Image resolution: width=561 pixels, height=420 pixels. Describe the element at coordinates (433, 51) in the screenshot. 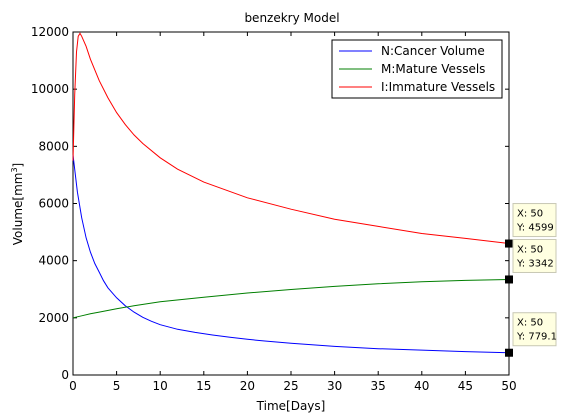

I see `legend-label-1: N:Cancer Volume` at that location.